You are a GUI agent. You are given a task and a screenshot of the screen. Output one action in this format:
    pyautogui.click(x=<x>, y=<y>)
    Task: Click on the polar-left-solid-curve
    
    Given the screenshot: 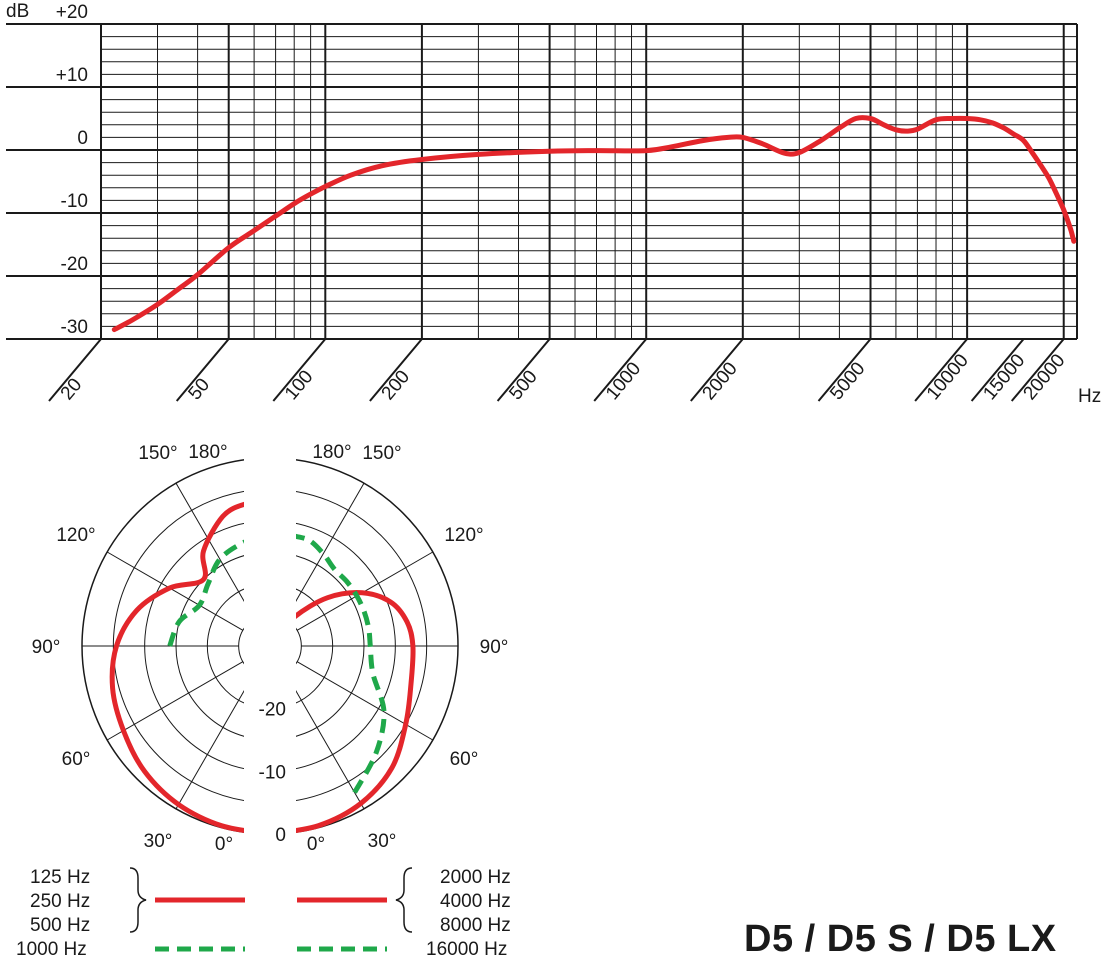 What is the action you would take?
    pyautogui.click(x=191, y=668)
    